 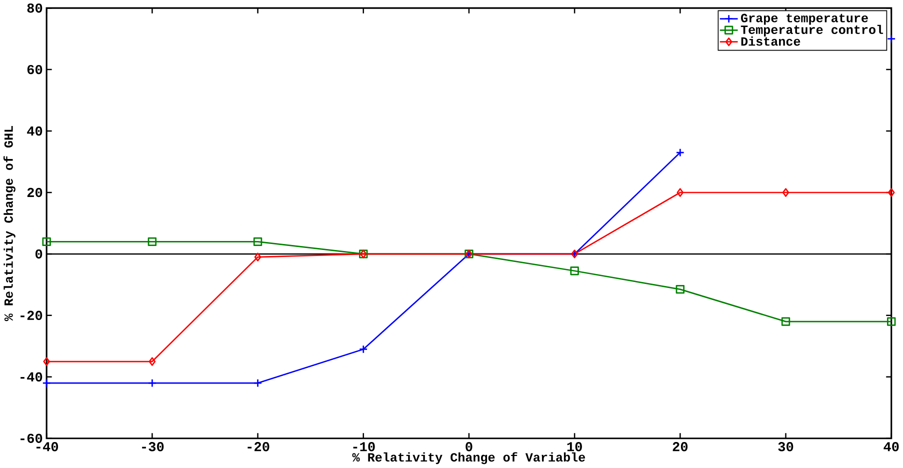 What do you see at coordinates (259, 447) in the screenshot?
I see `x-tick-label: -20` at bounding box center [259, 447].